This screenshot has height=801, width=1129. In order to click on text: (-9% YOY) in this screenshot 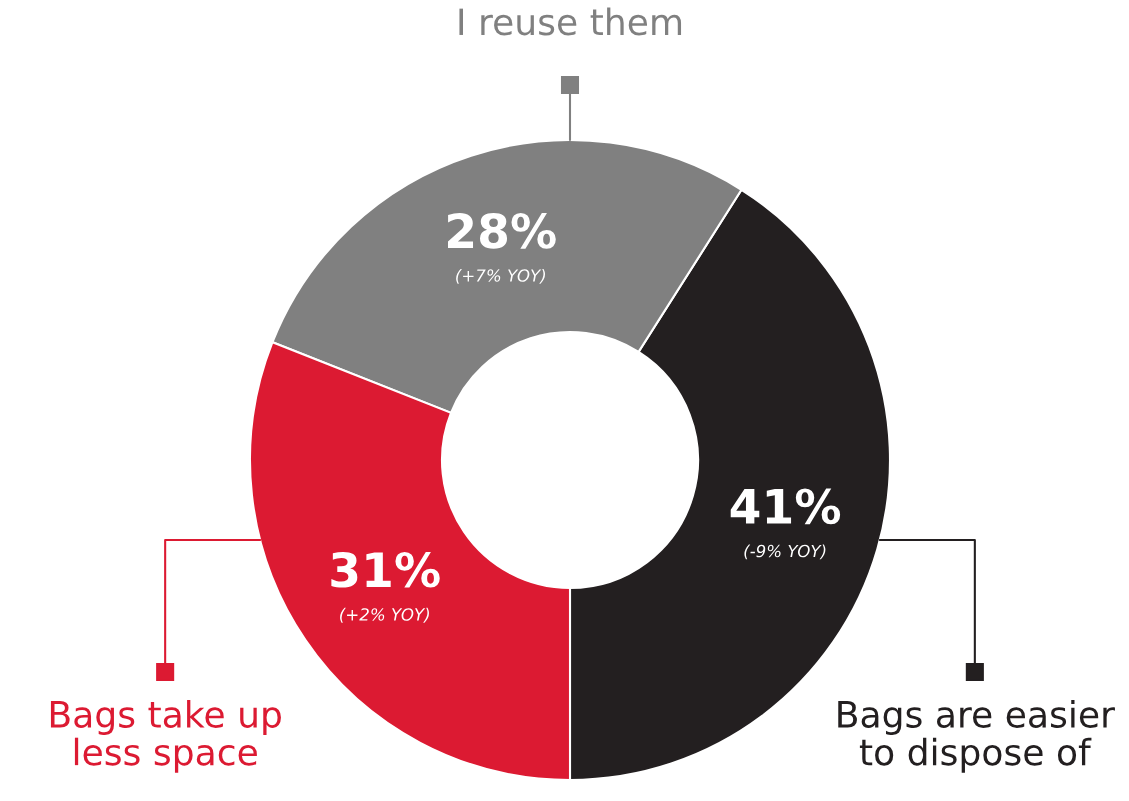, I will do `click(785, 552)`.